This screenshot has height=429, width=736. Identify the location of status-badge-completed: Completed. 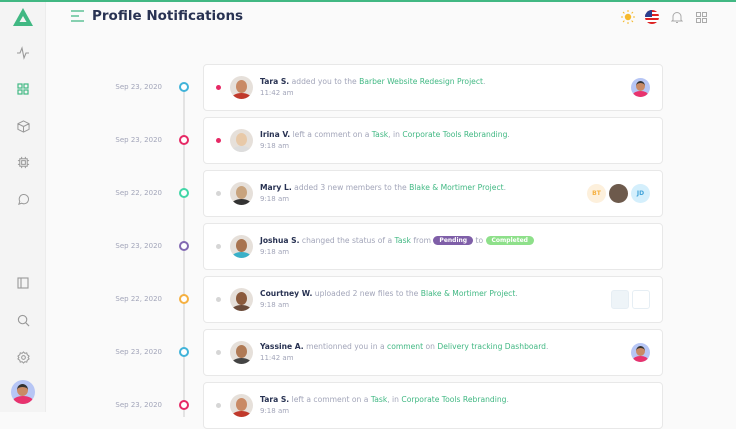
(509, 240).